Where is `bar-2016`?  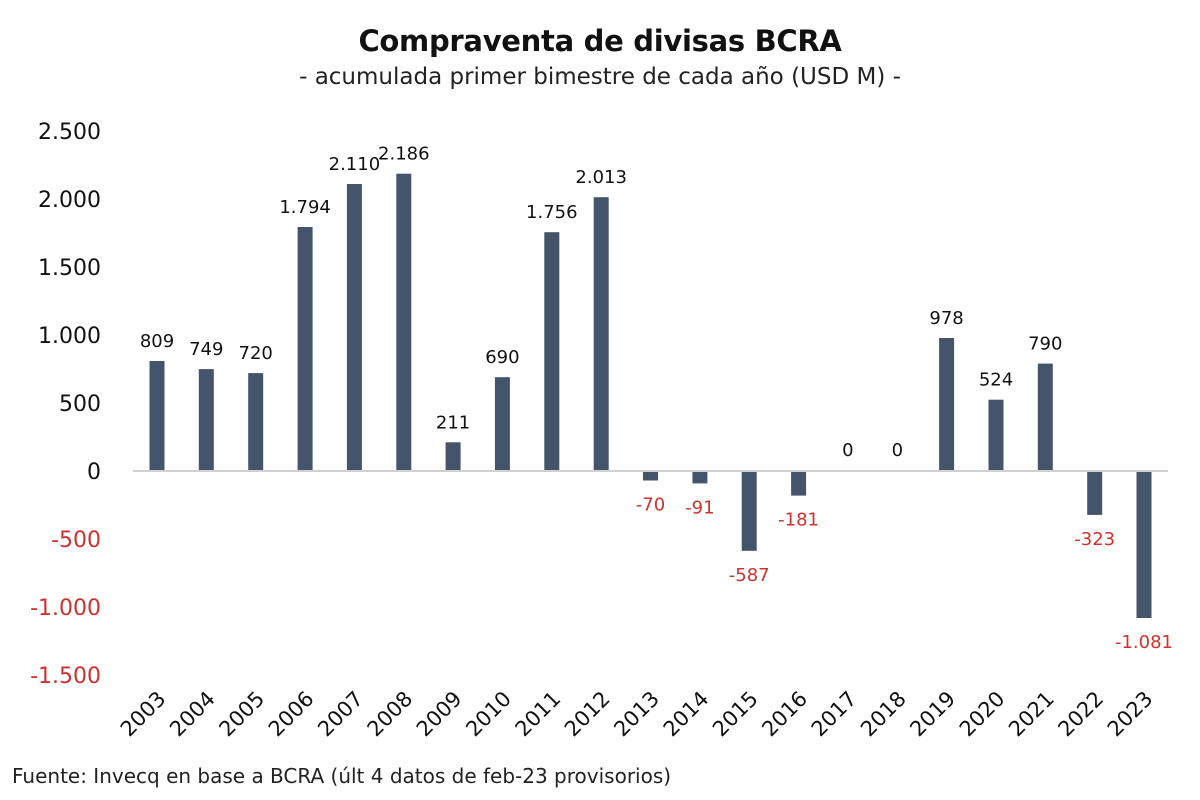
bar-2016 is located at coordinates (799, 483).